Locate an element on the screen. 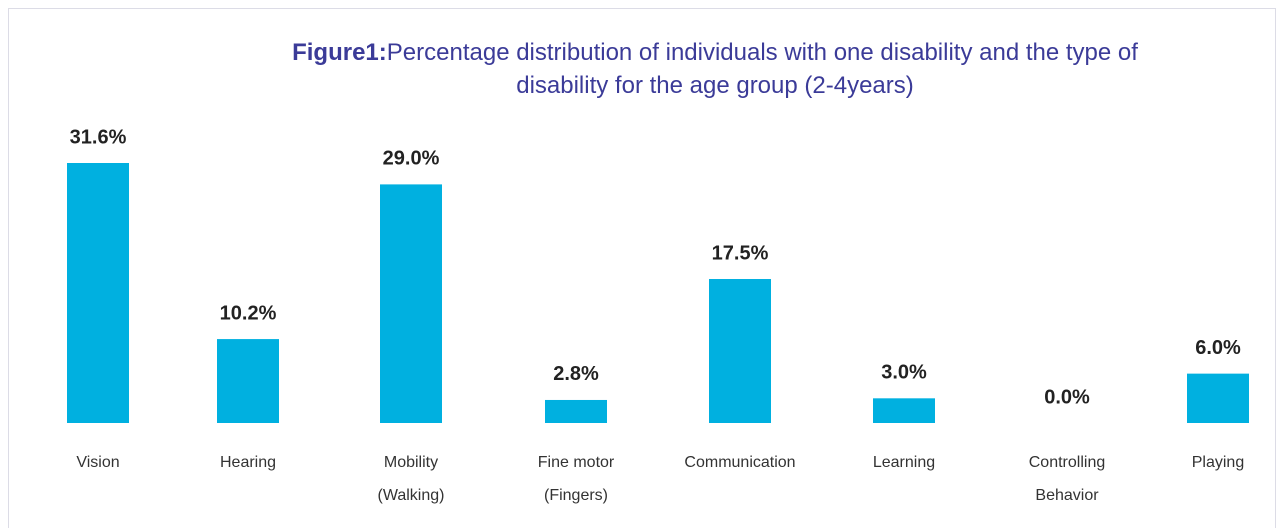 This screenshot has height=528, width=1285. x-tick-label: Vision is located at coordinates (97, 462).